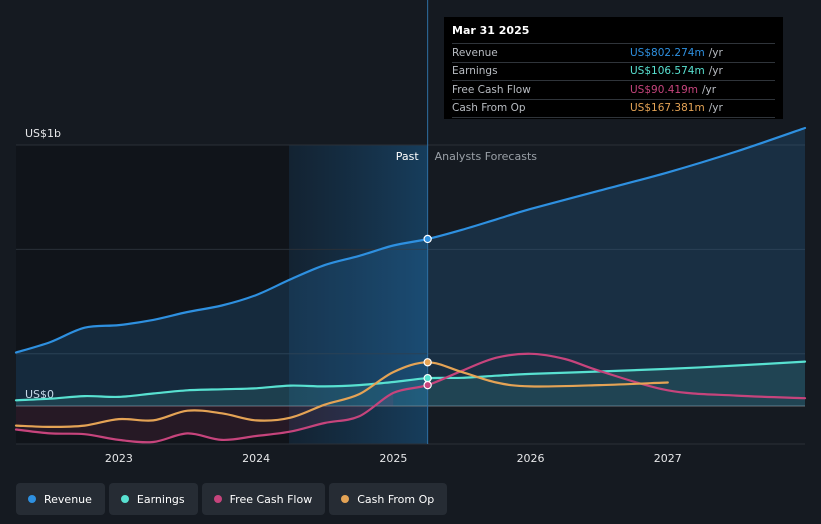  Describe the element at coordinates (486, 156) in the screenshot. I see `forecast-label: Analysts Forecasts` at that location.